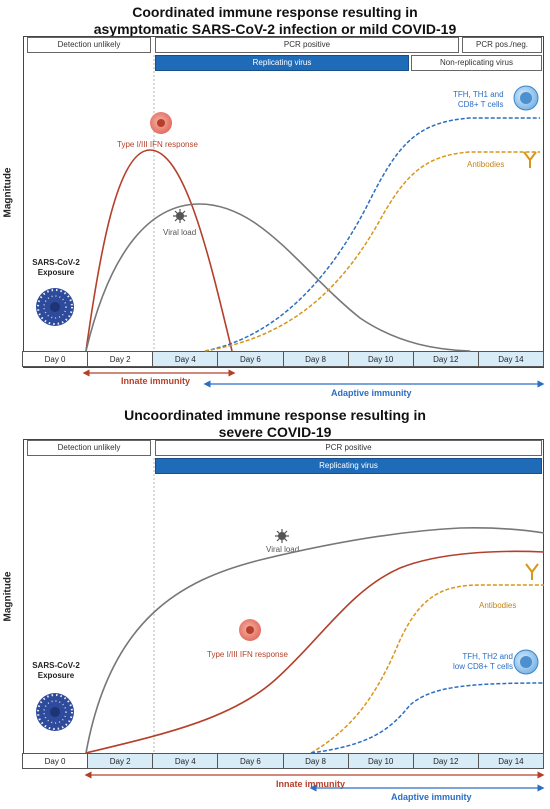 This screenshot has height=809, width=550. Describe the element at coordinates (530, 159) in the screenshot. I see `panel1-antibody-icon` at that location.